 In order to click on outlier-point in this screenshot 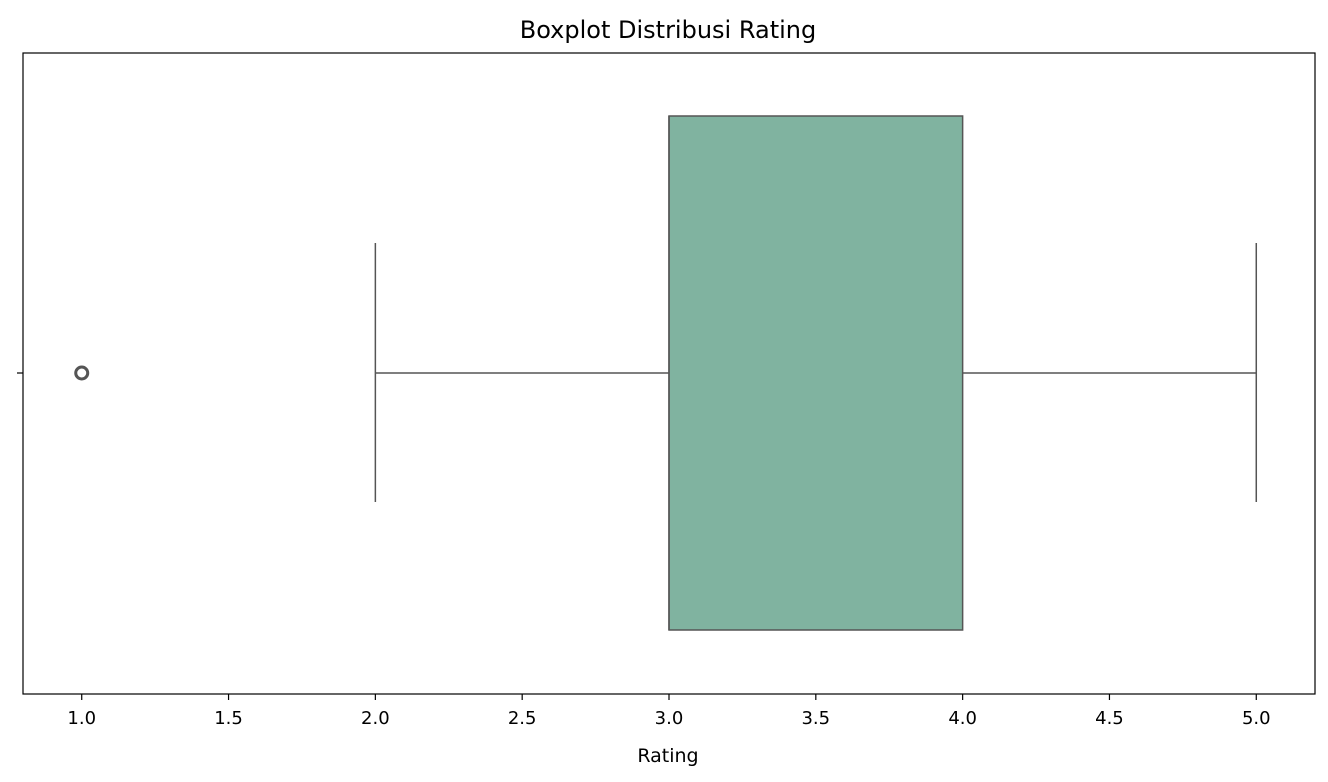, I will do `click(82, 373)`.